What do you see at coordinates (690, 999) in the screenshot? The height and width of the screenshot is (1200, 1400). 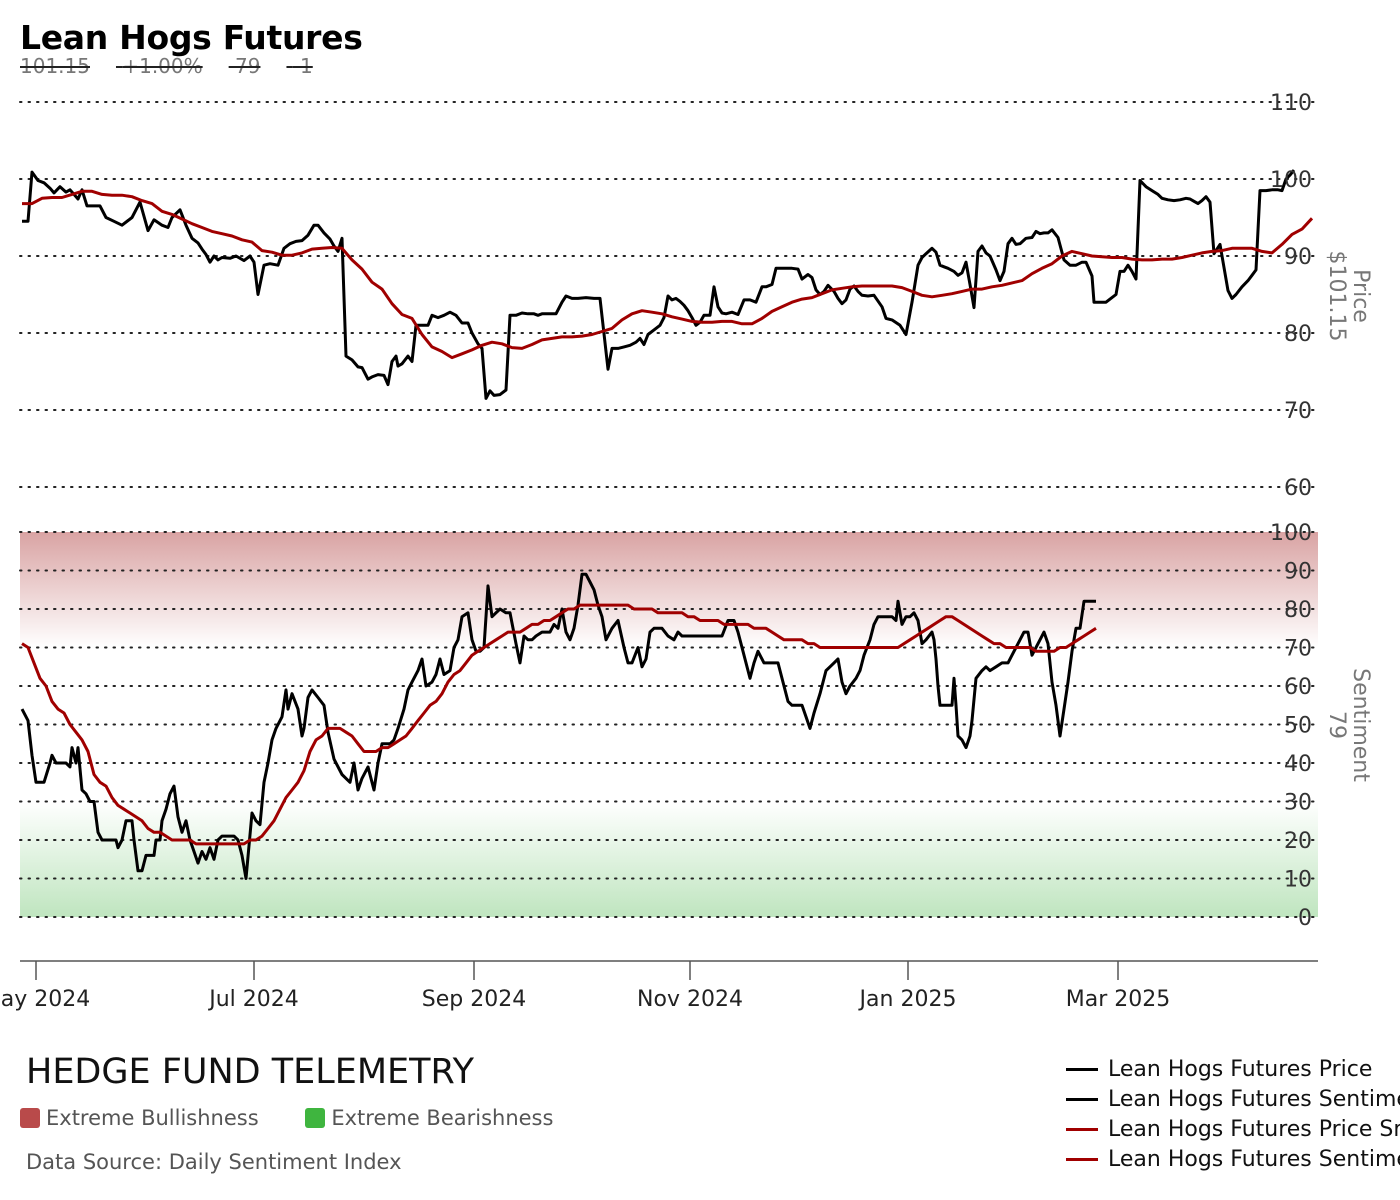 I see `time-axis-label: Nov 2024` at bounding box center [690, 999].